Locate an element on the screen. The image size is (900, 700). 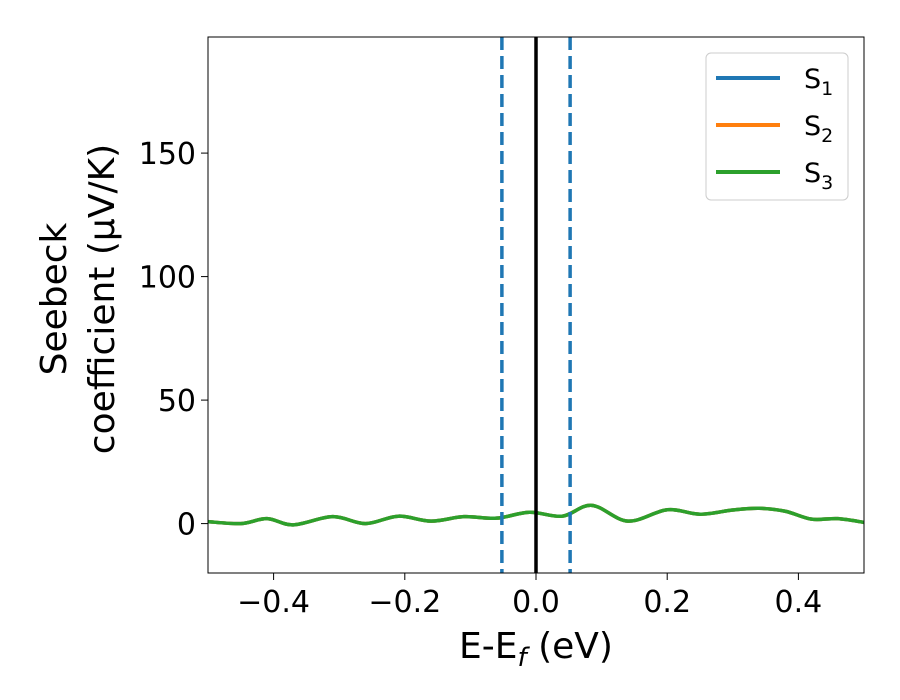
x-tick-label: 0.2 is located at coordinates (667, 602).